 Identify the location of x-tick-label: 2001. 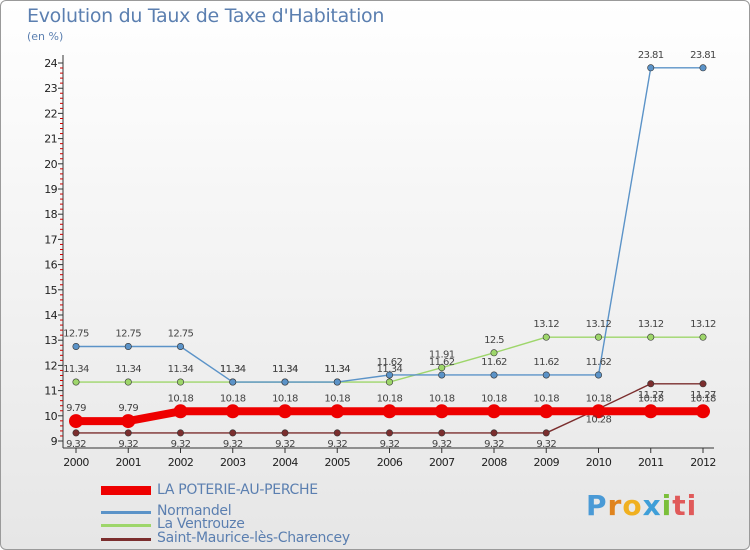
(128, 462).